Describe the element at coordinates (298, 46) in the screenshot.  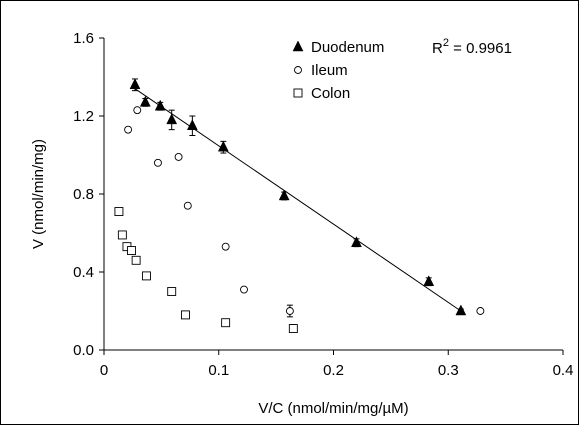
I see `legend-marker-duodenum` at that location.